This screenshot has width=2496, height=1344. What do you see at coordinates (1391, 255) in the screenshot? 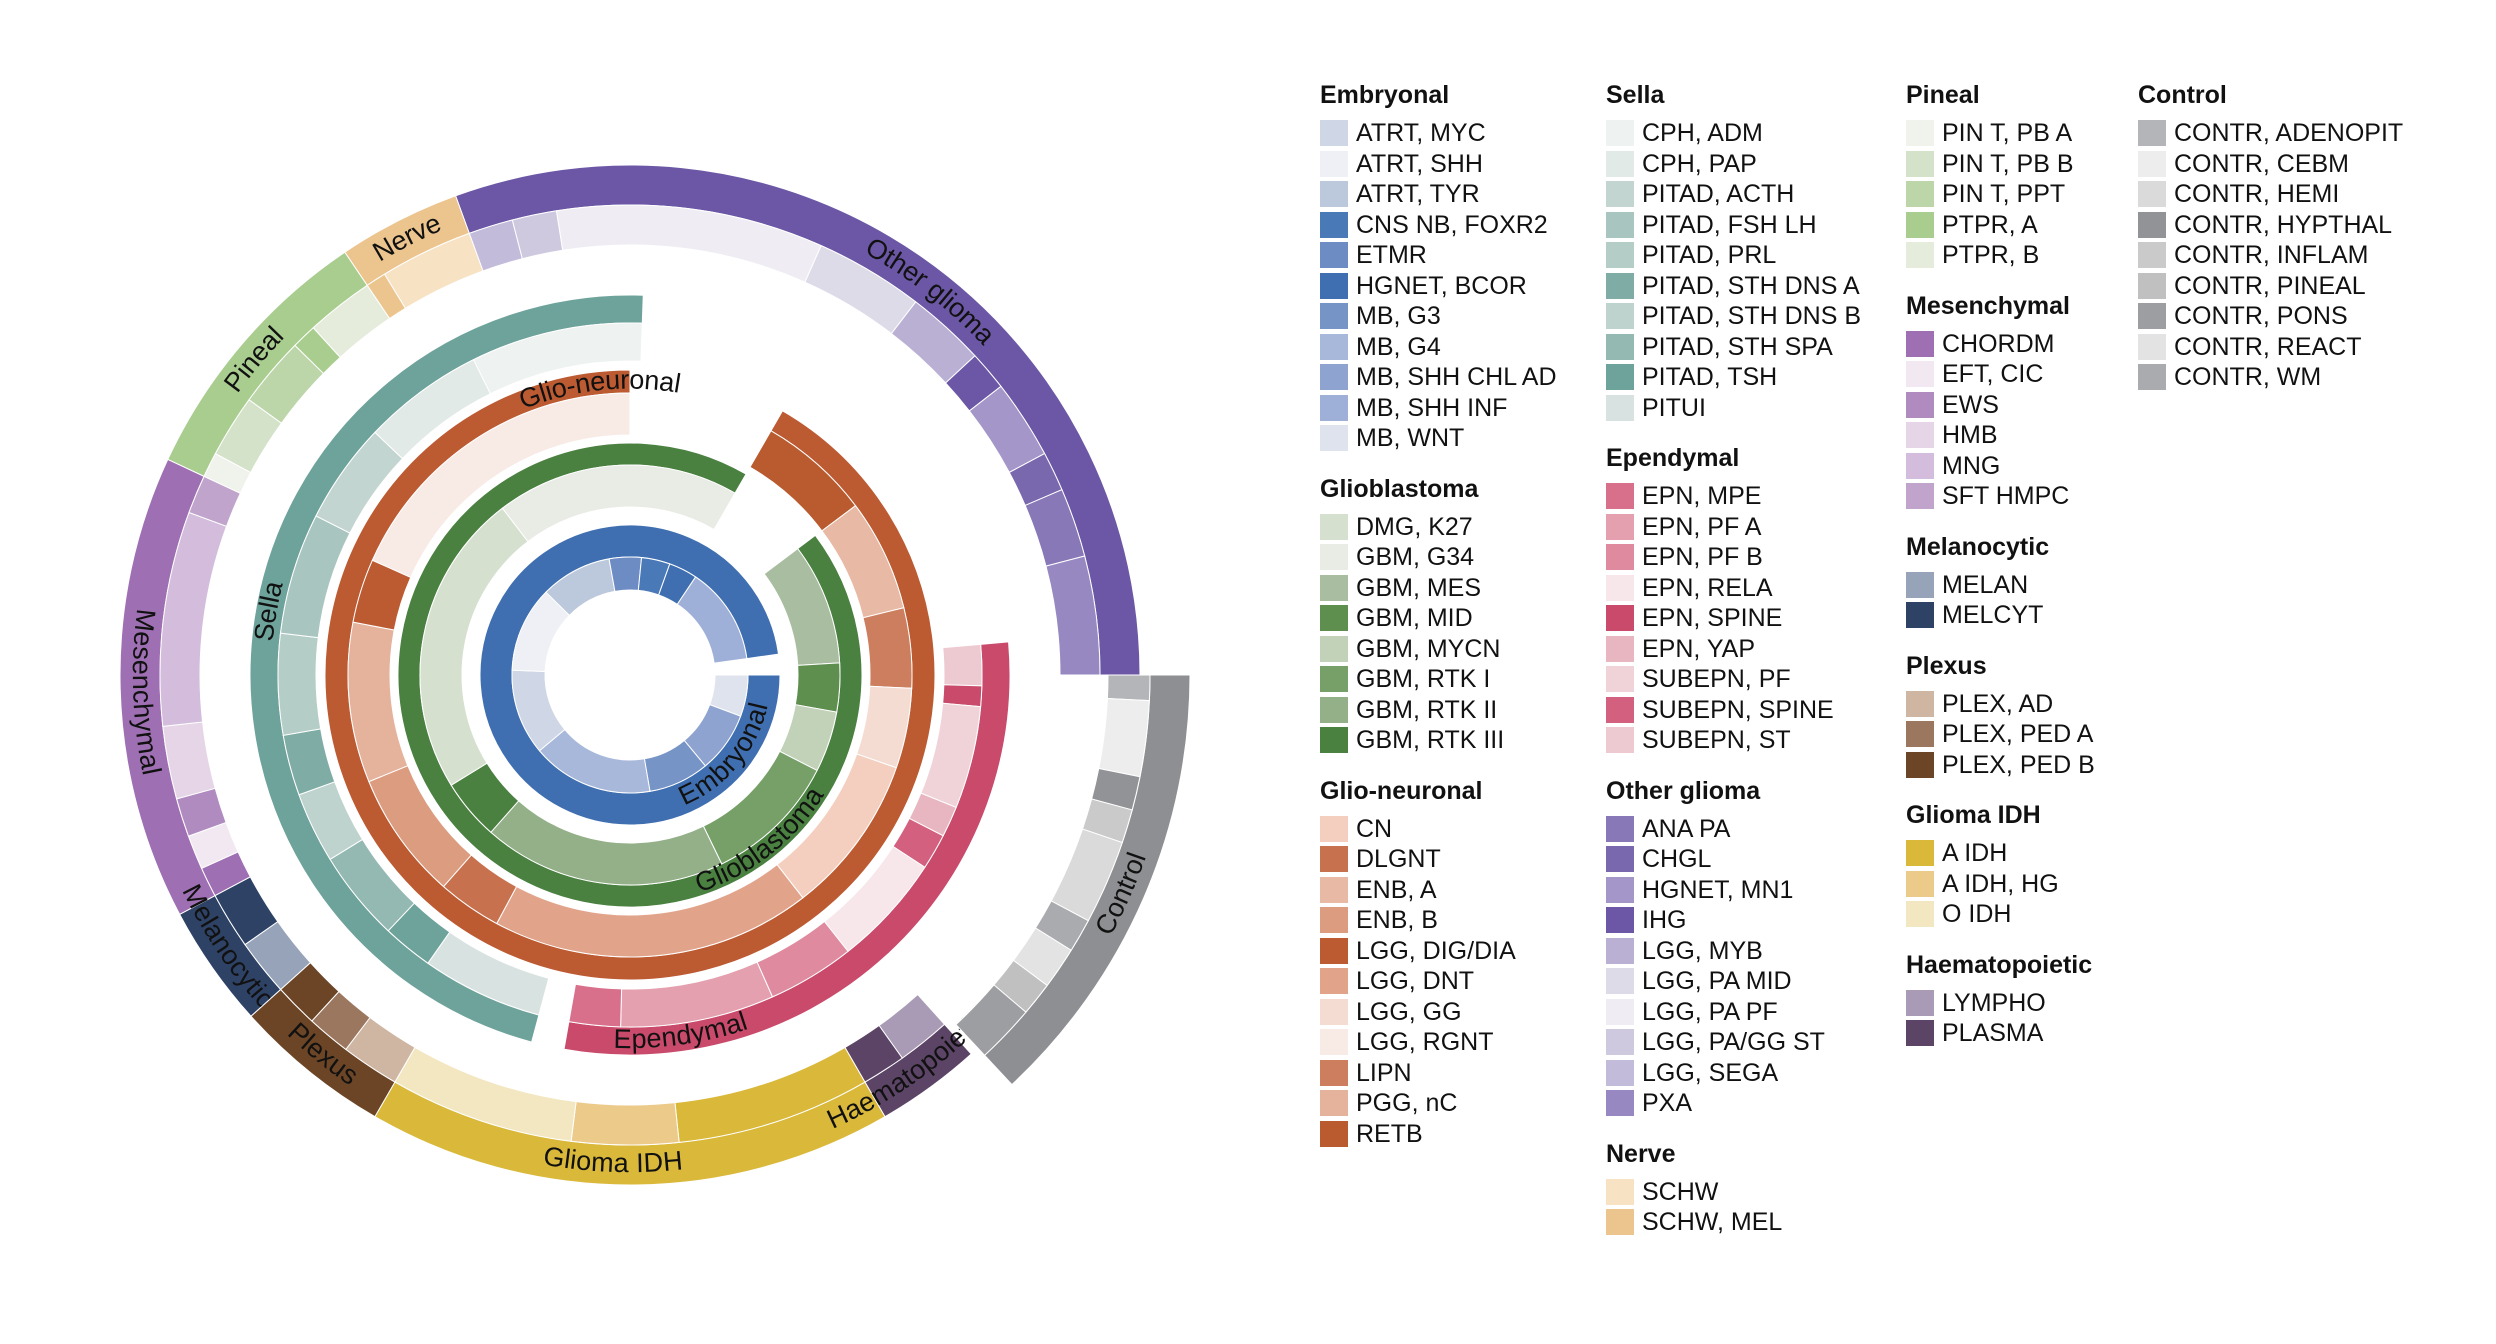
I see `legend-label: ETMR` at bounding box center [1391, 255].